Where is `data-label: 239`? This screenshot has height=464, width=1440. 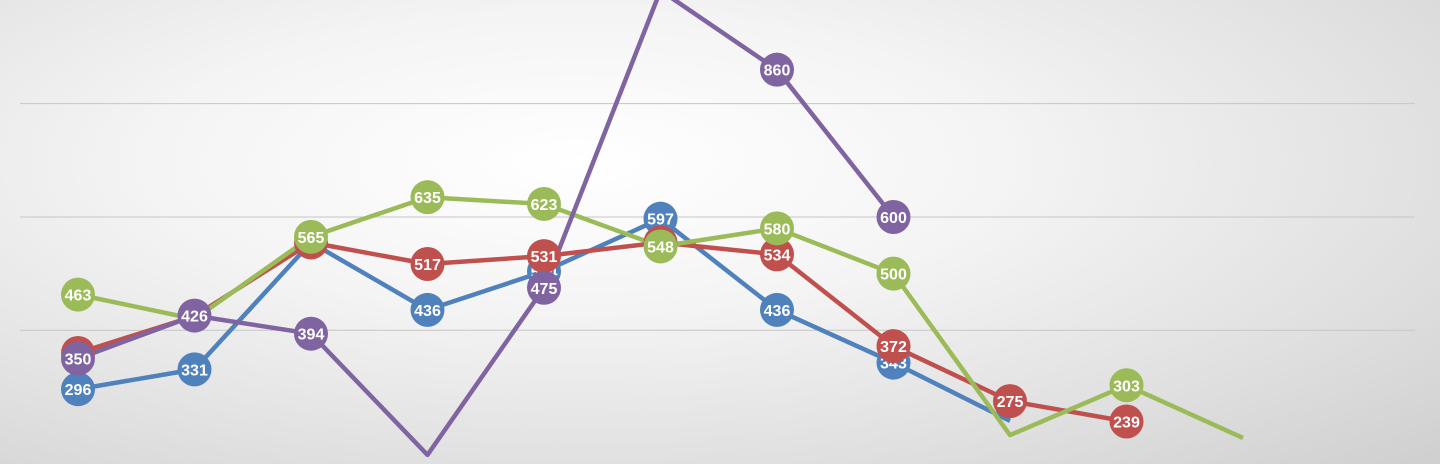 data-label: 239 is located at coordinates (1126, 423).